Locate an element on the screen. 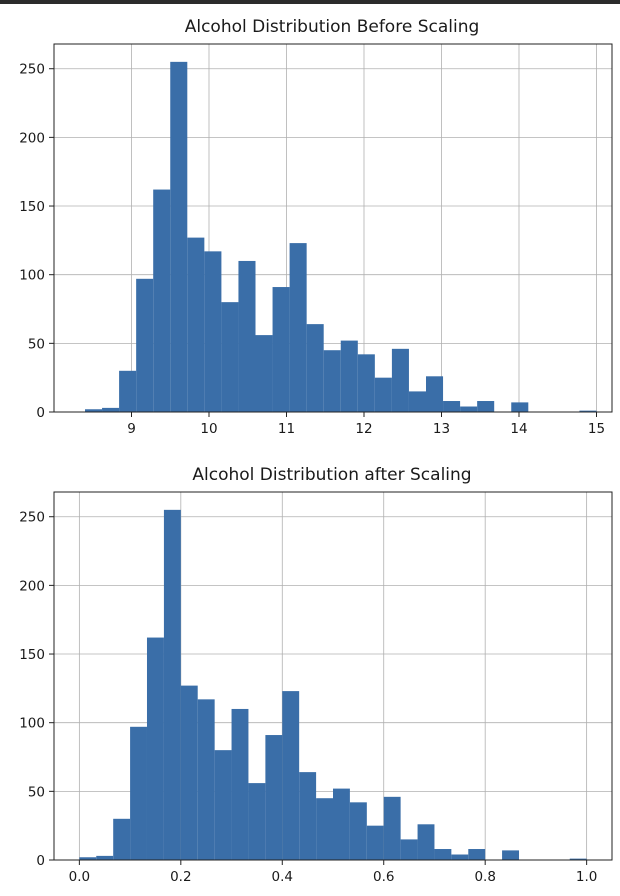  x-tick-label: 15 is located at coordinates (596, 429).